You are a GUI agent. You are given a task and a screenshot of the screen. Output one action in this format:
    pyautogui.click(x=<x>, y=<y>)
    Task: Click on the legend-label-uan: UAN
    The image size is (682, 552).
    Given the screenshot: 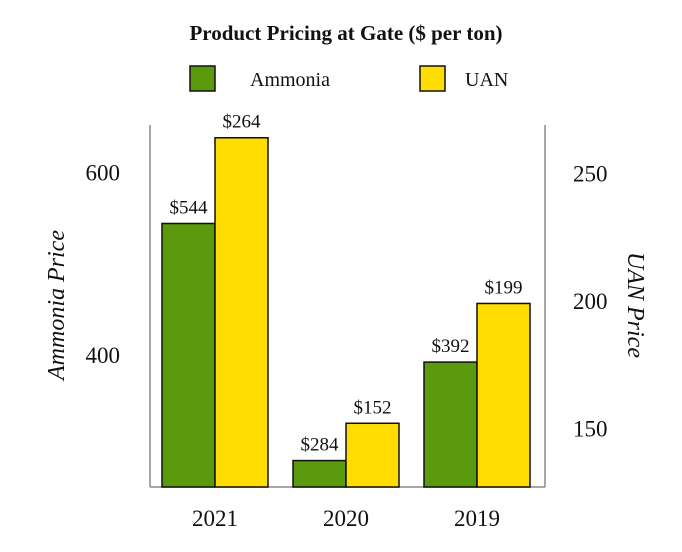 What is the action you would take?
    pyautogui.click(x=486, y=80)
    